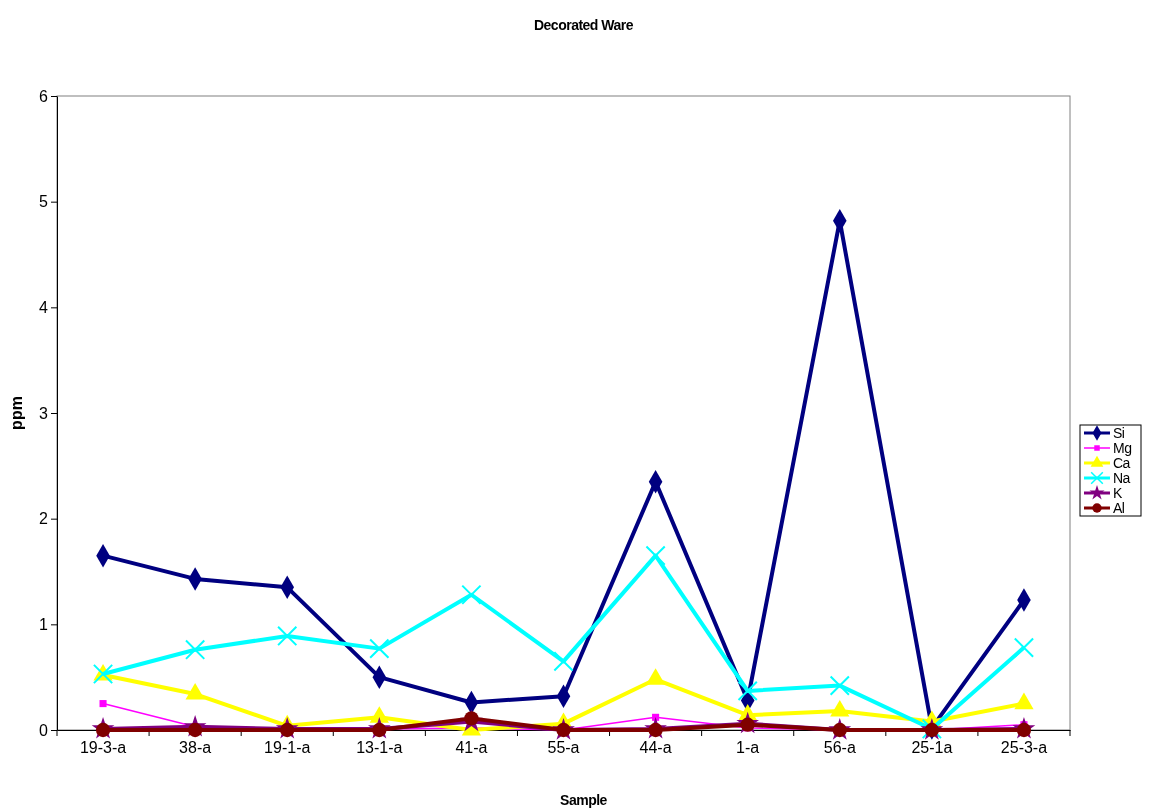  Describe the element at coordinates (44, 413) in the screenshot. I see `y-tick-label: 3` at that location.